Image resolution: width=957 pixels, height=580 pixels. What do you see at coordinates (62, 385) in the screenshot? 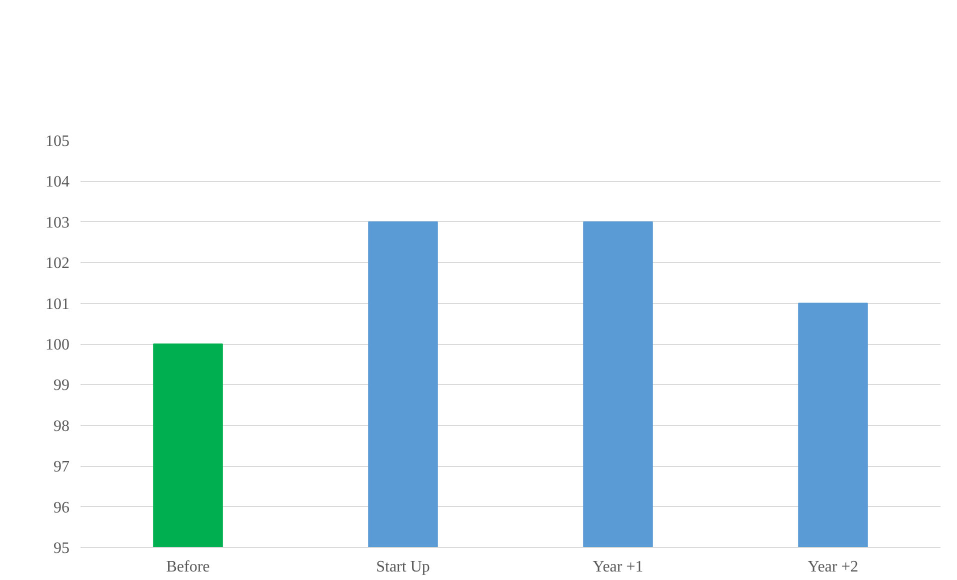
I see `y-tick-label: 99` at bounding box center [62, 385].